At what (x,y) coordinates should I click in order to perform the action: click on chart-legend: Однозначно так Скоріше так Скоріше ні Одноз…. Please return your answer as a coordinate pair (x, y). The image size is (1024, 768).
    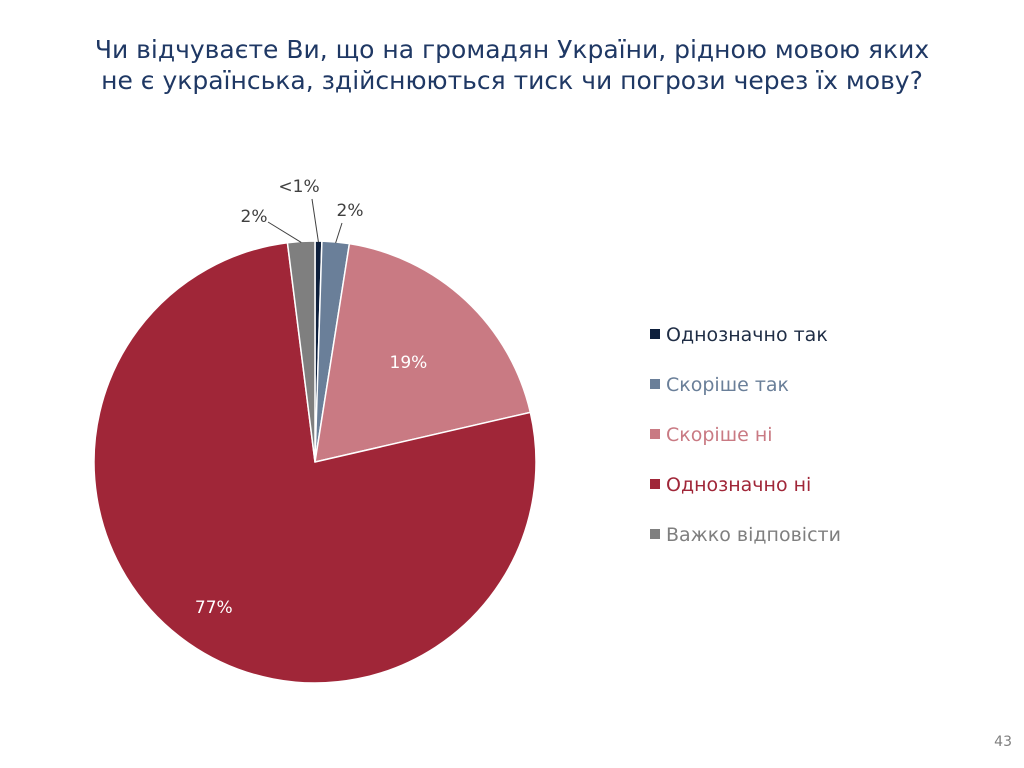
    Looking at the image, I should click on (745, 445).